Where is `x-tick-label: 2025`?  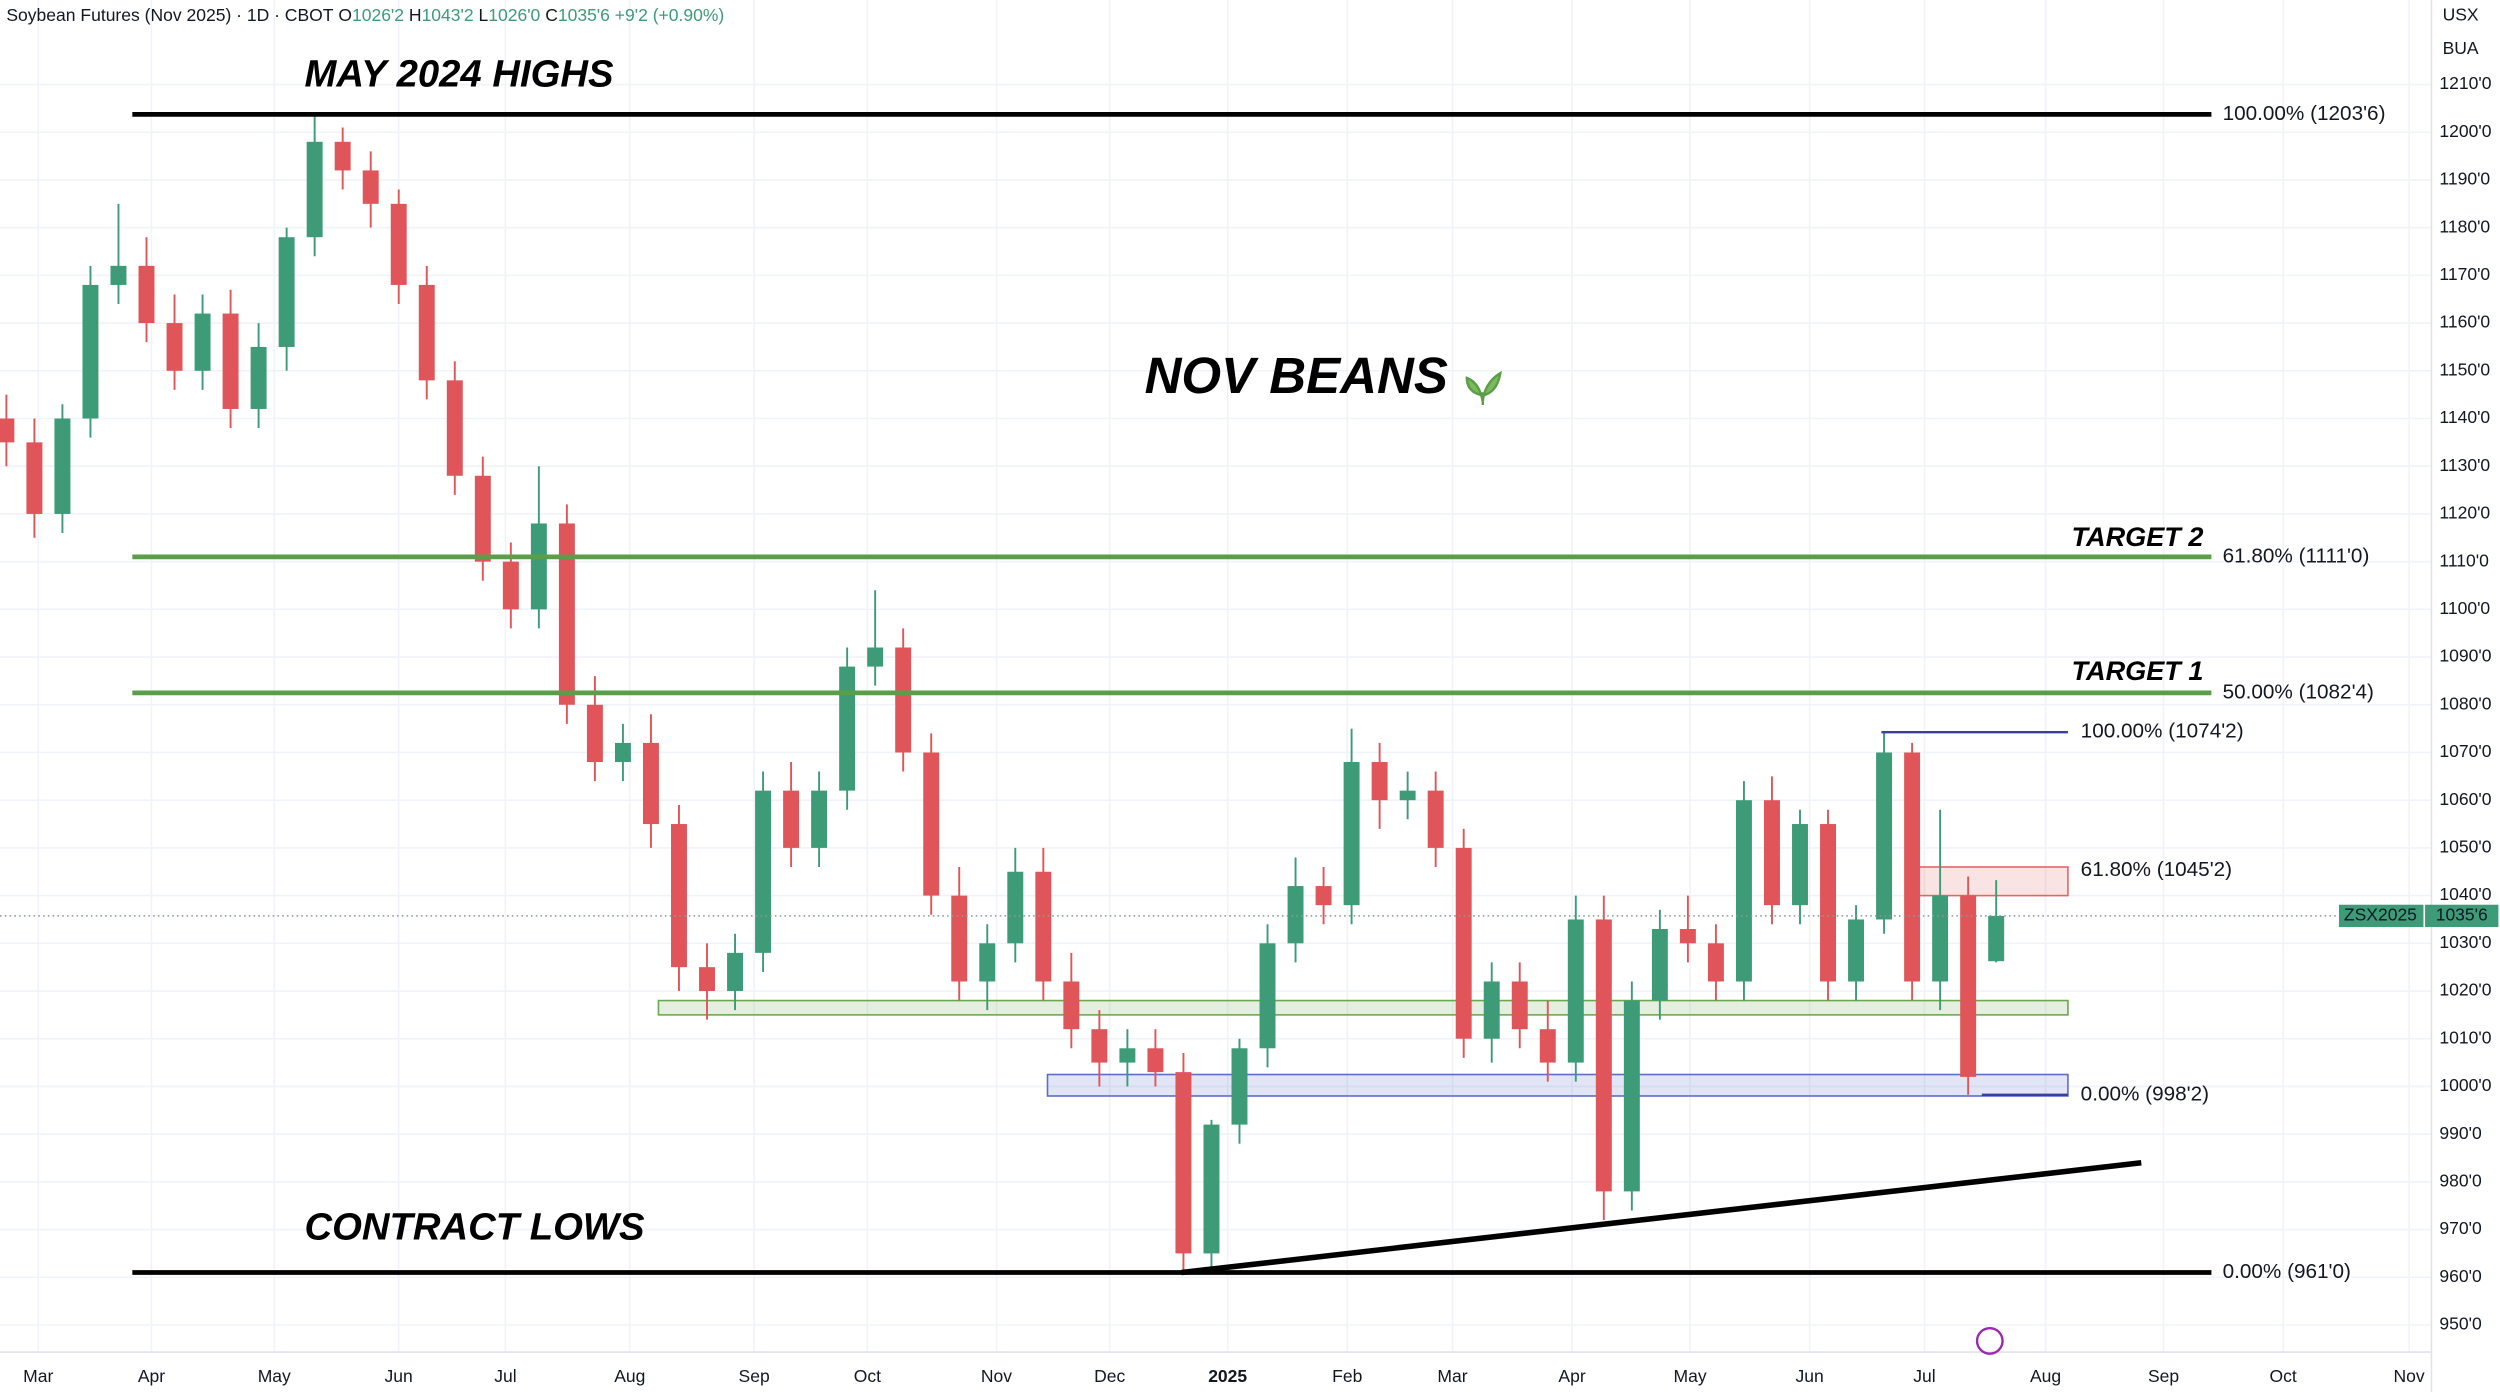
x-tick-label: 2025 is located at coordinates (1227, 1376).